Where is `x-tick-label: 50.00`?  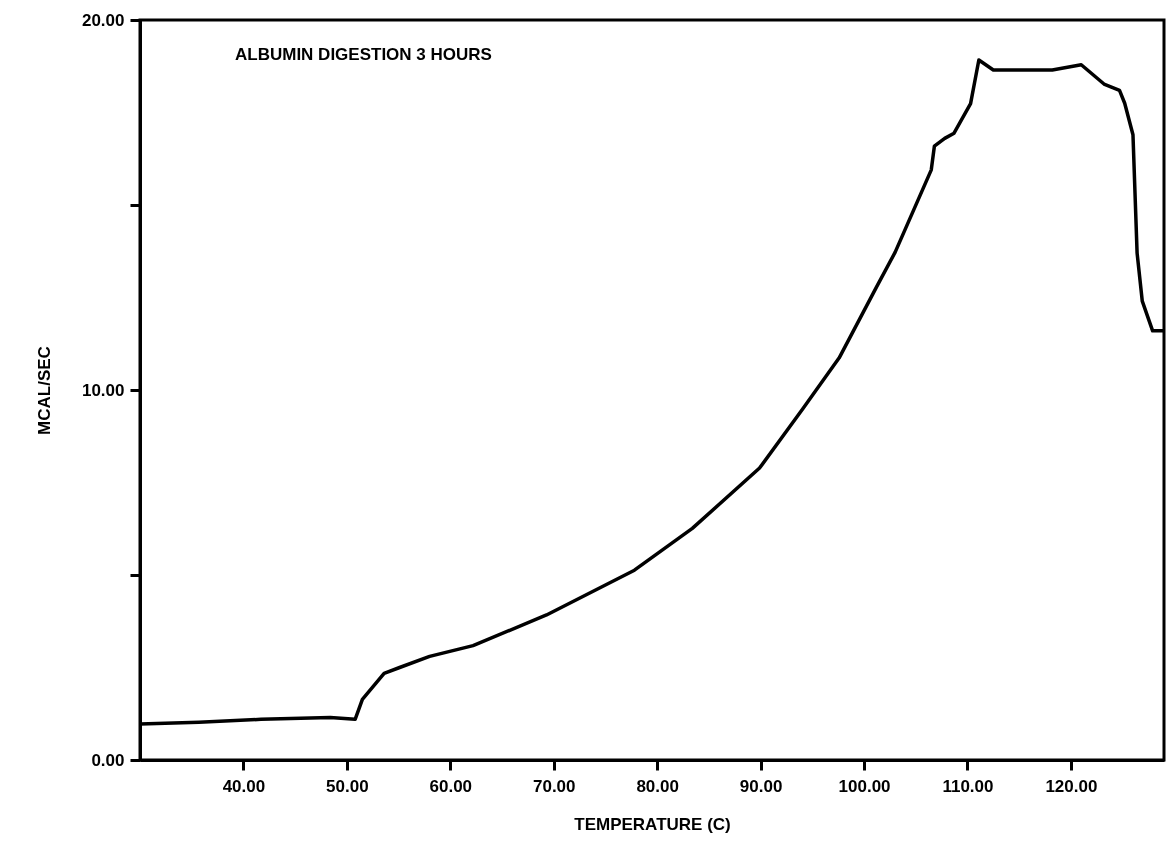
x-tick-label: 50.00 is located at coordinates (347, 786).